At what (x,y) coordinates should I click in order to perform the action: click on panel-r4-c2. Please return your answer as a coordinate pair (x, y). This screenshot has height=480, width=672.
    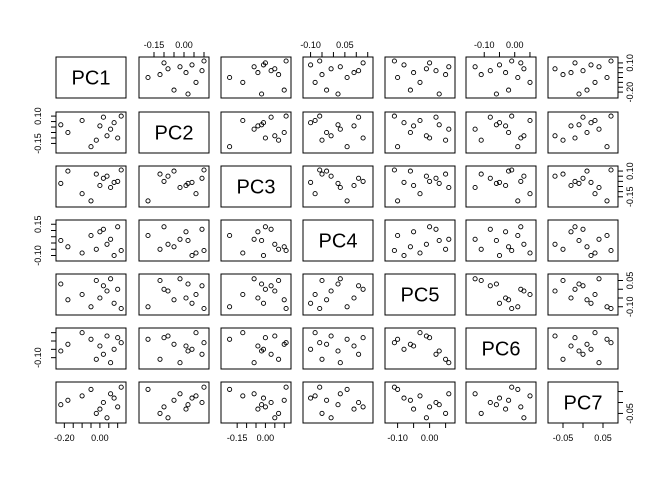
    Looking at the image, I should click on (174, 240).